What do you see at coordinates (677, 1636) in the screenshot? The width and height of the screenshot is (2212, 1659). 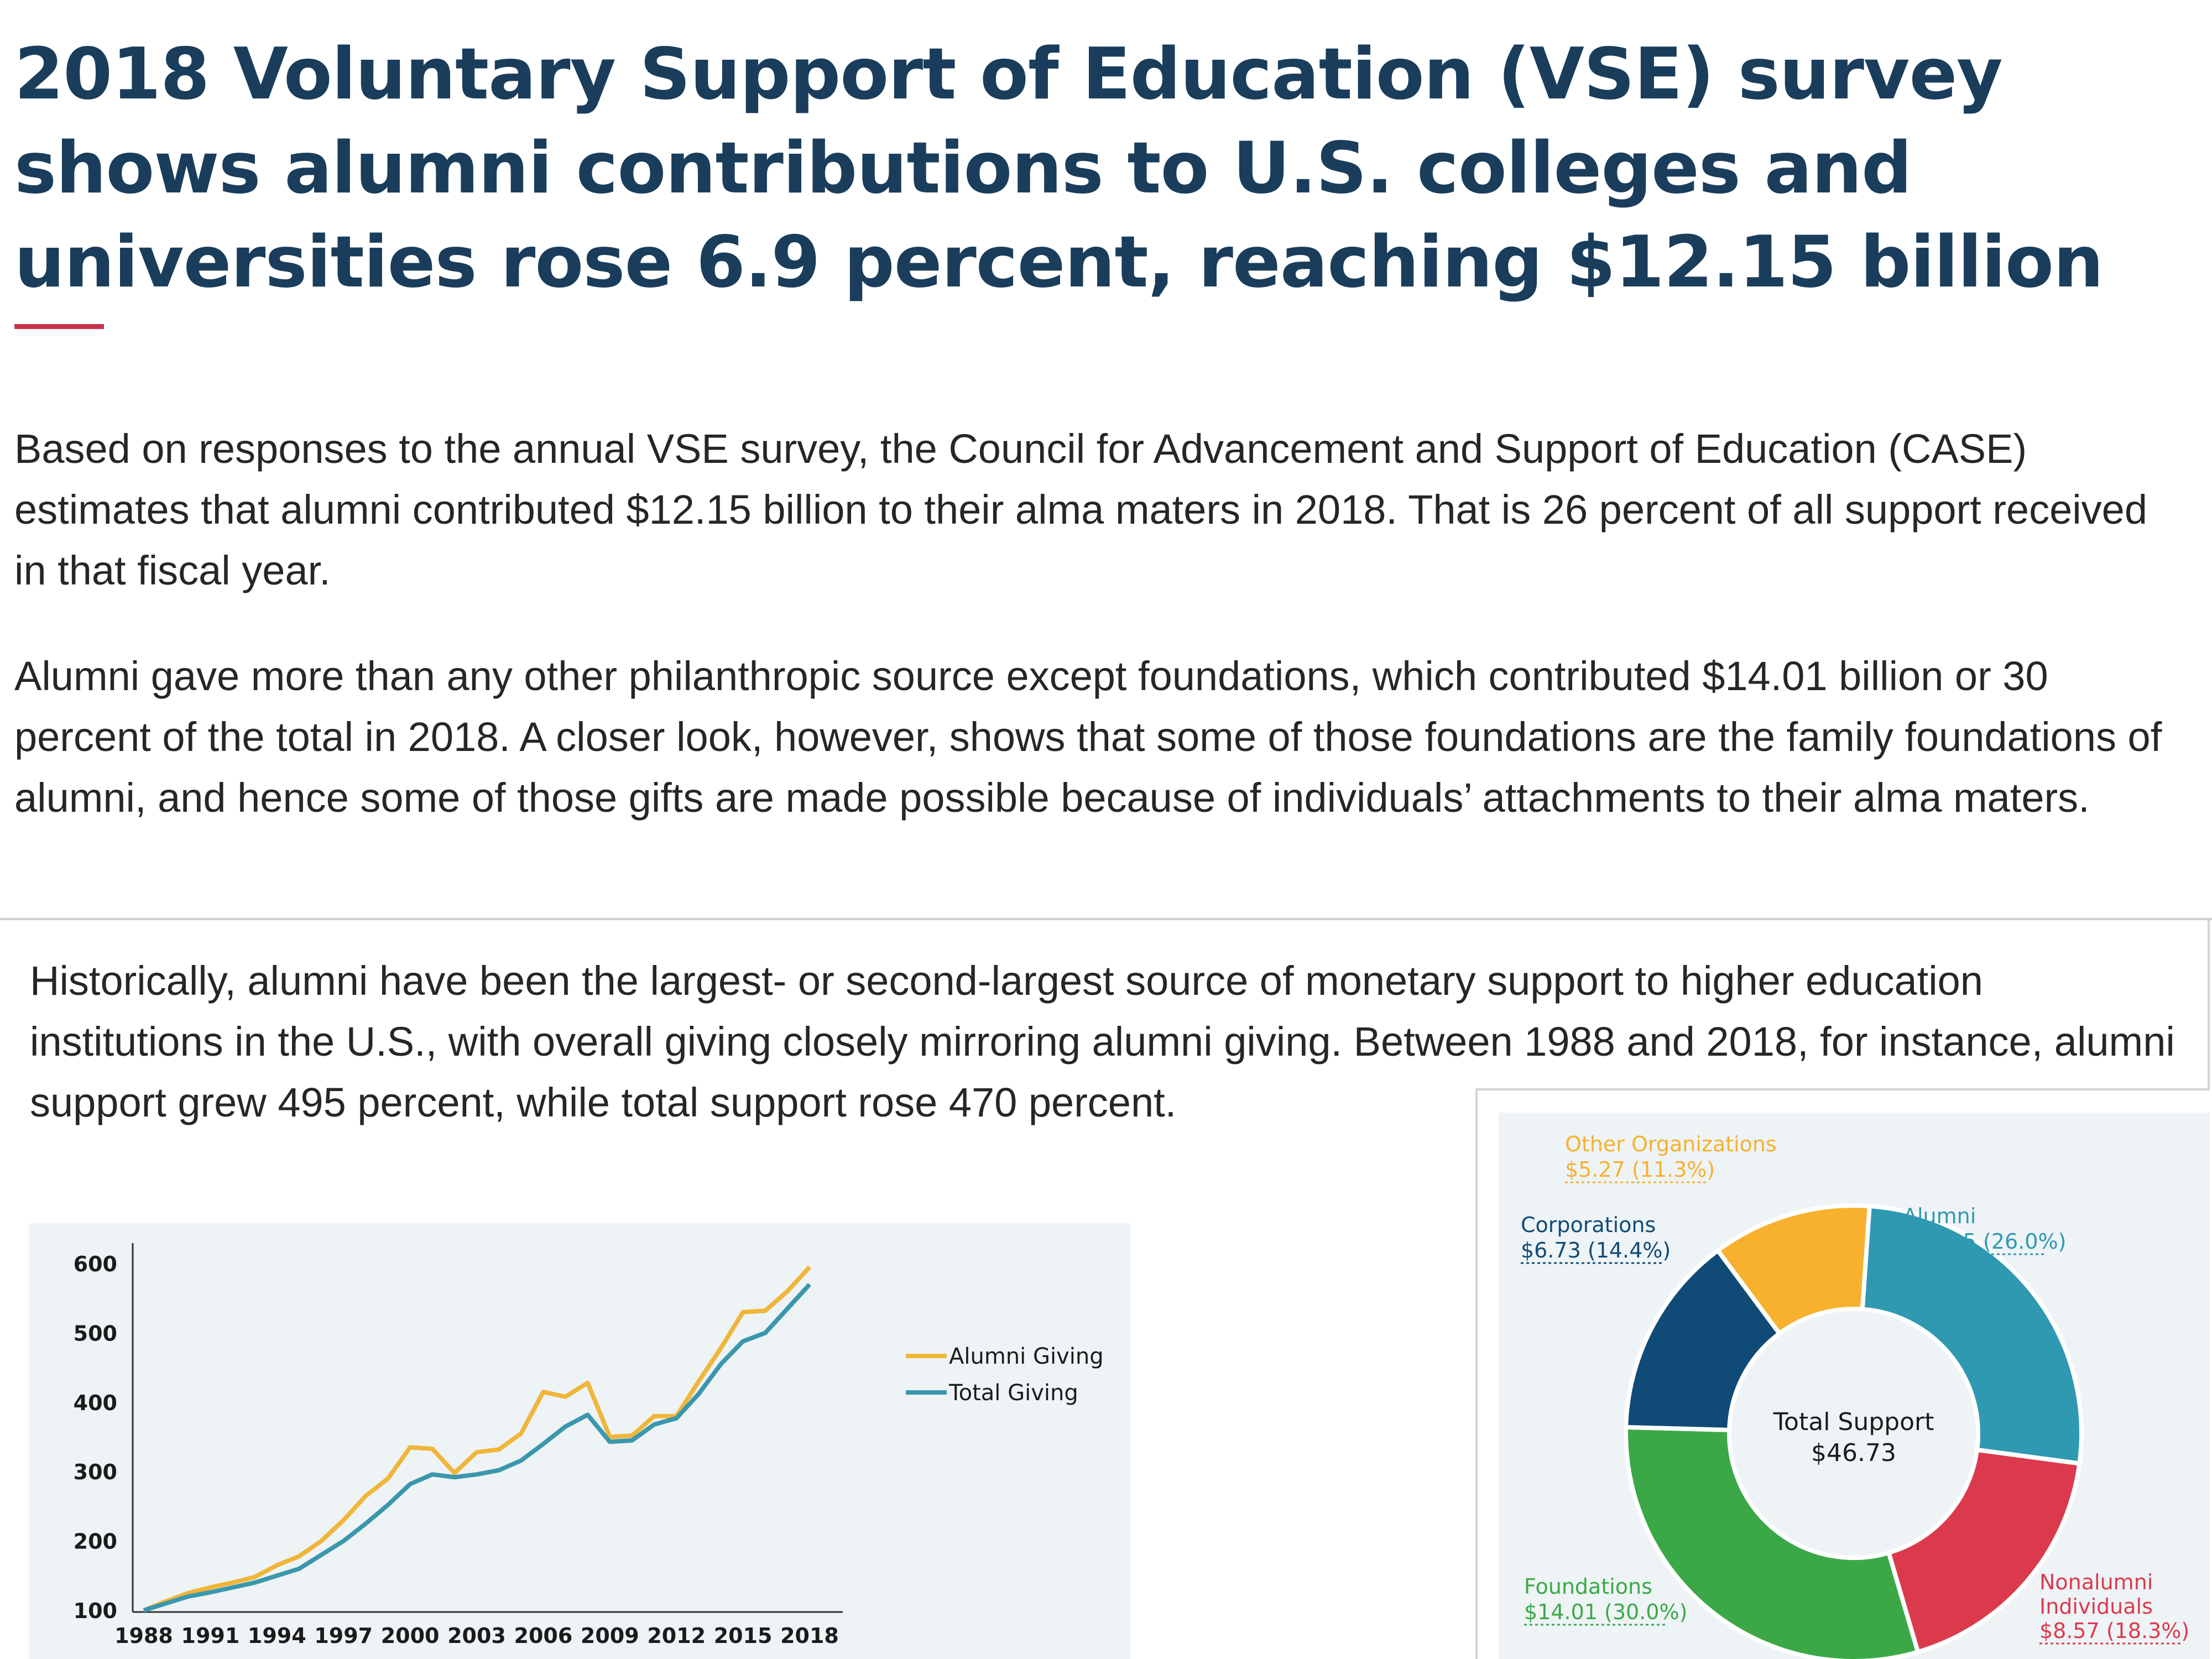 I see `x-tick-label: 2012` at bounding box center [677, 1636].